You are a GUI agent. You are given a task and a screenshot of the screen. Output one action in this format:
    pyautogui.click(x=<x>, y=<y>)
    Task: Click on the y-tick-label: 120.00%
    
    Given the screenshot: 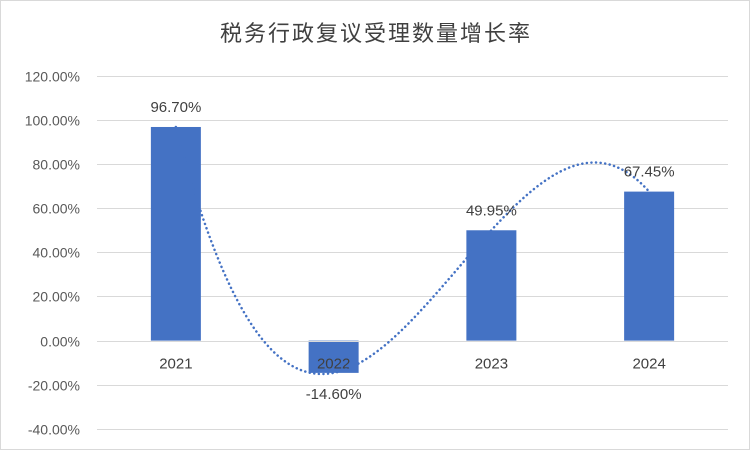 What is the action you would take?
    pyautogui.click(x=52, y=77)
    